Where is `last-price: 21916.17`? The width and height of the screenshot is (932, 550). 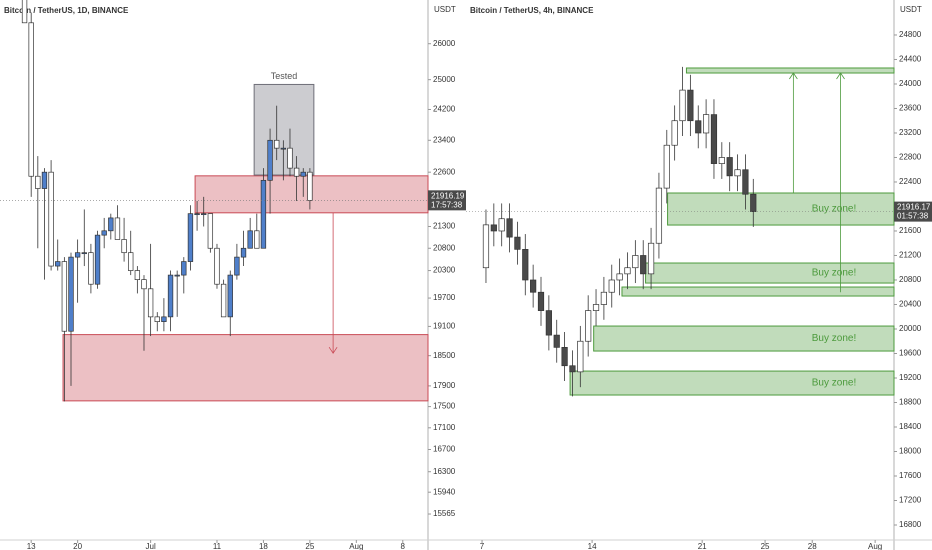
last-price: 21916.17 is located at coordinates (914, 207).